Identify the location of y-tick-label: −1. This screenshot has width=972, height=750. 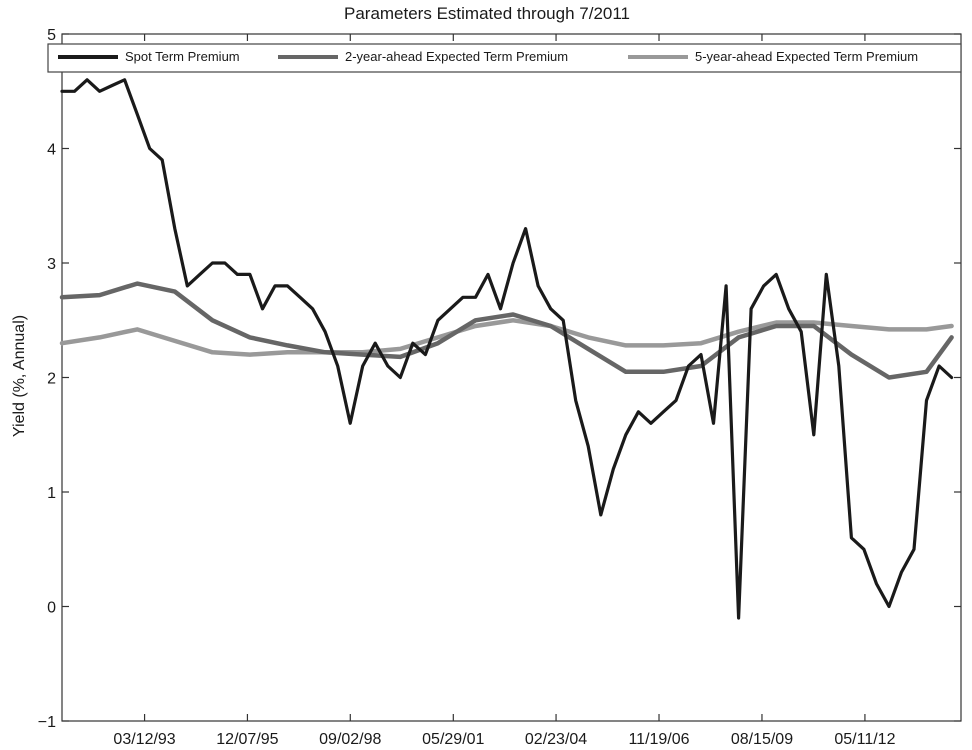
(47, 722).